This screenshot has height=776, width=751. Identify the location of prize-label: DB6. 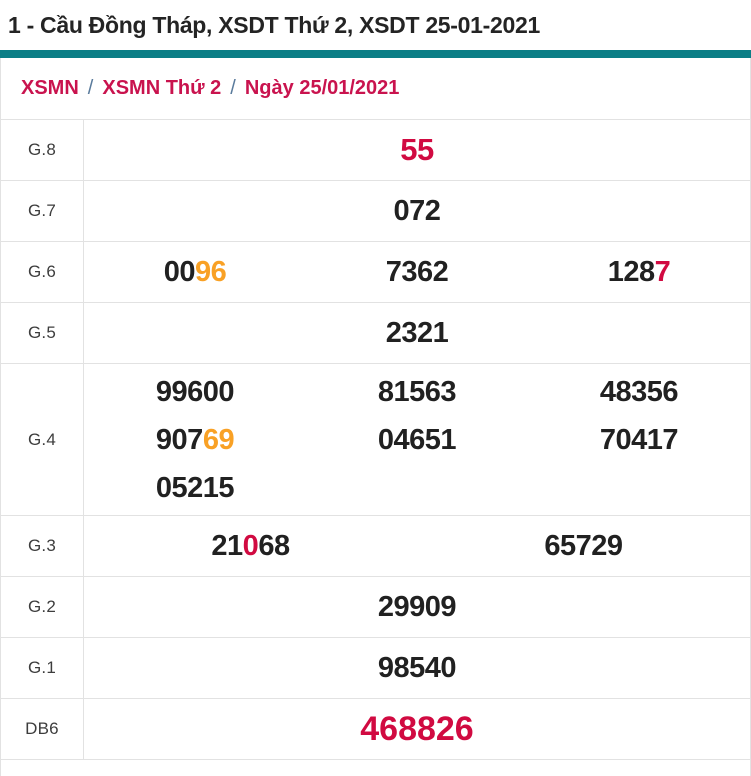
(42, 729).